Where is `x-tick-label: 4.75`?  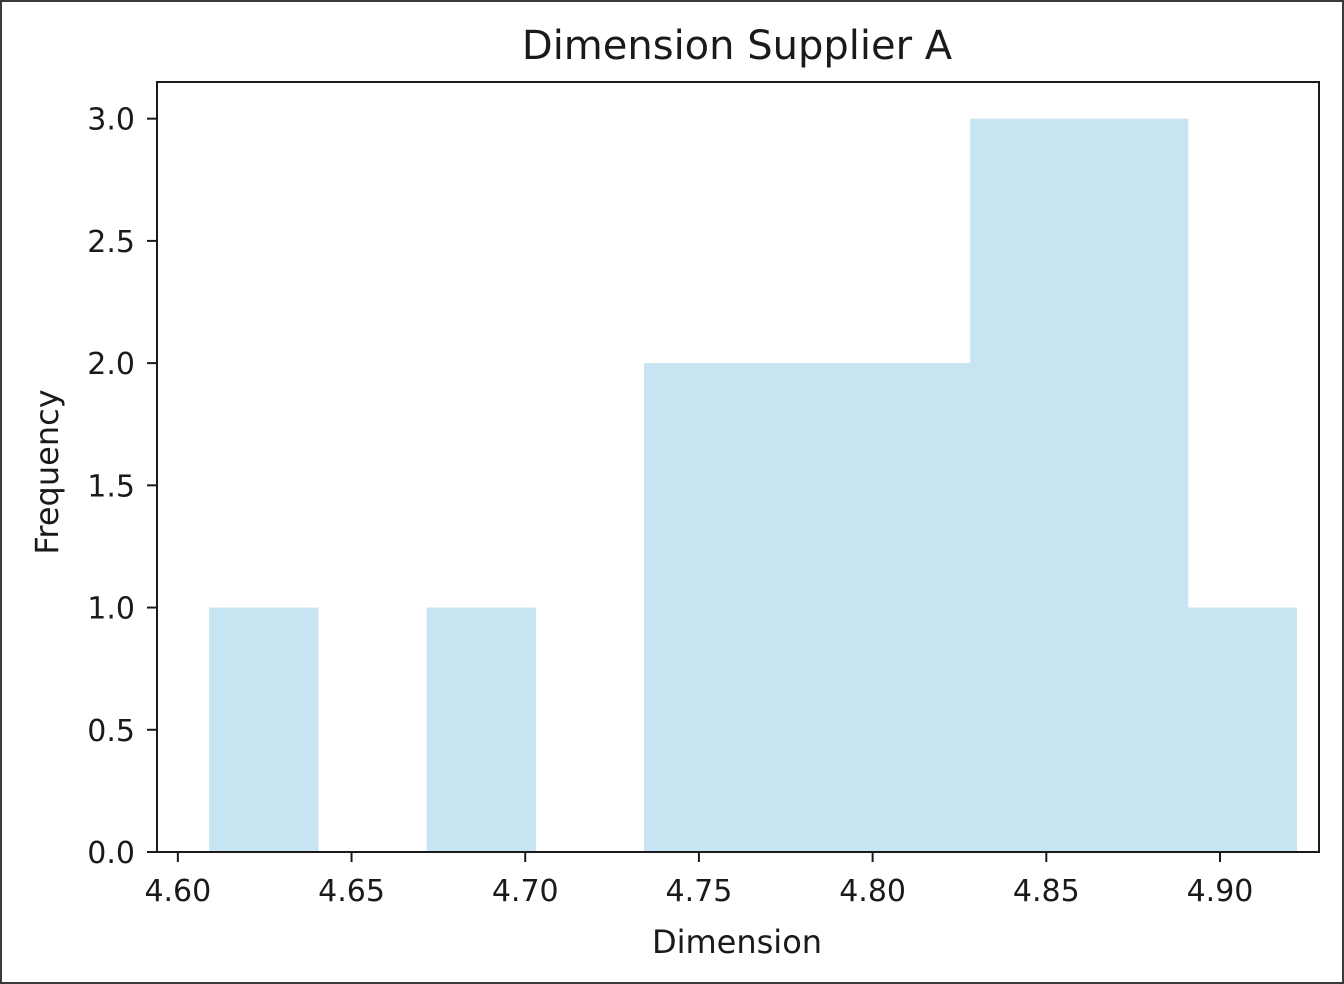
x-tick-label: 4.75 is located at coordinates (699, 891).